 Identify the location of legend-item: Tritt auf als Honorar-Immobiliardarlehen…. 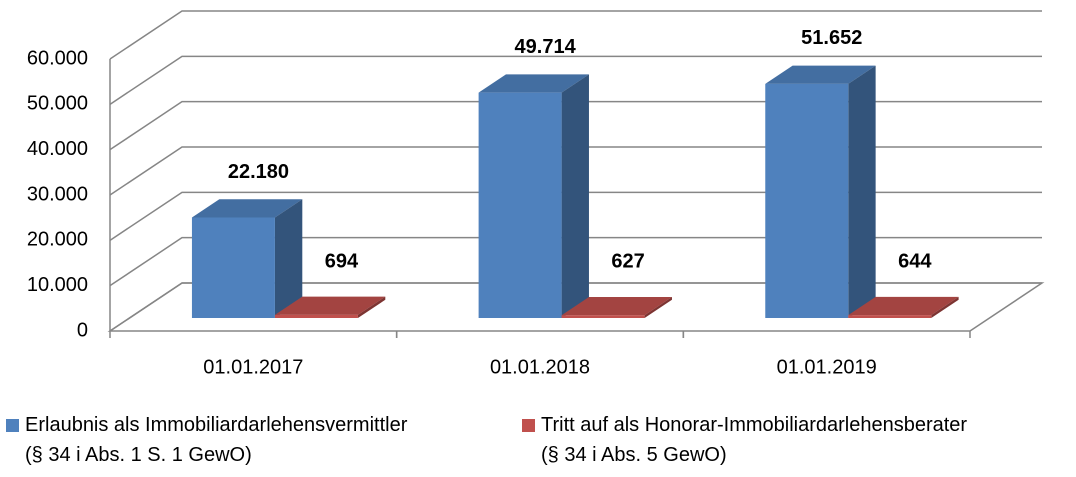
(744, 440).